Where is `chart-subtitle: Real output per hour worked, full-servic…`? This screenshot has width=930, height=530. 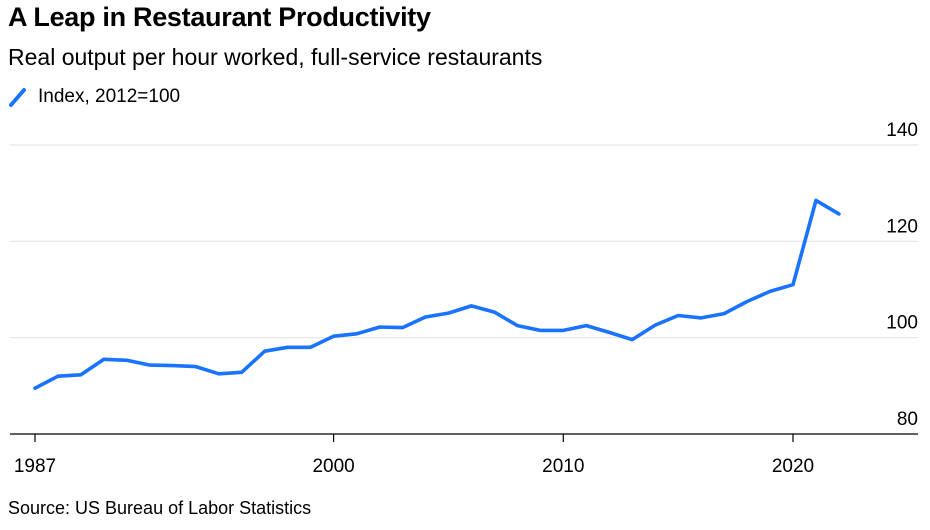 chart-subtitle: Real output per hour worked, full-servic… is located at coordinates (275, 57).